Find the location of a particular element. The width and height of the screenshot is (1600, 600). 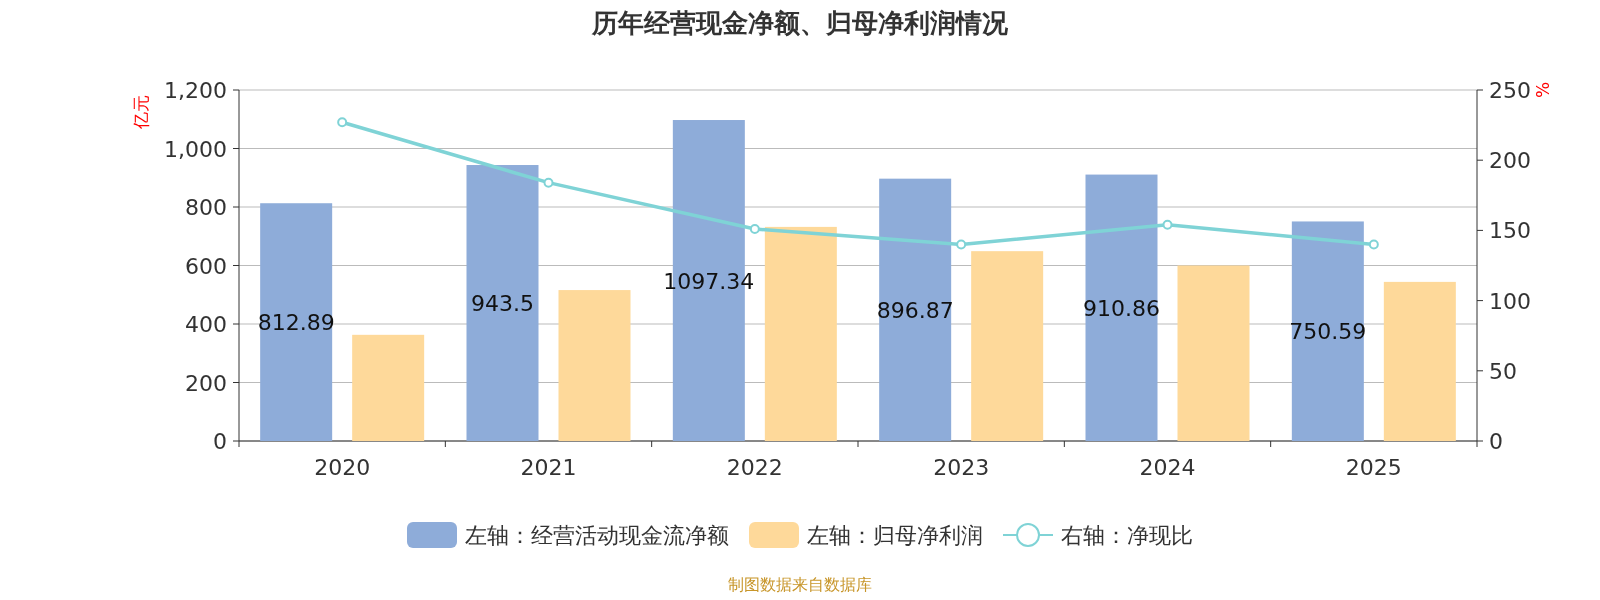

x-tick-label: 2024 is located at coordinates (1167, 467).